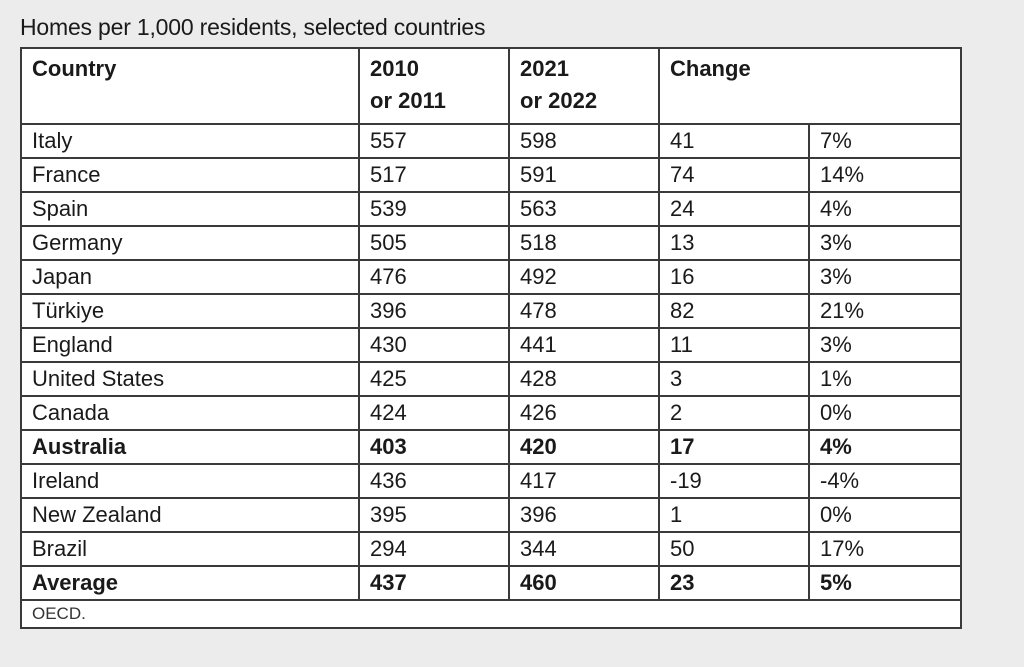 This screenshot has height=667, width=1024. Describe the element at coordinates (584, 243) in the screenshot. I see `cell-2021: 518` at that location.